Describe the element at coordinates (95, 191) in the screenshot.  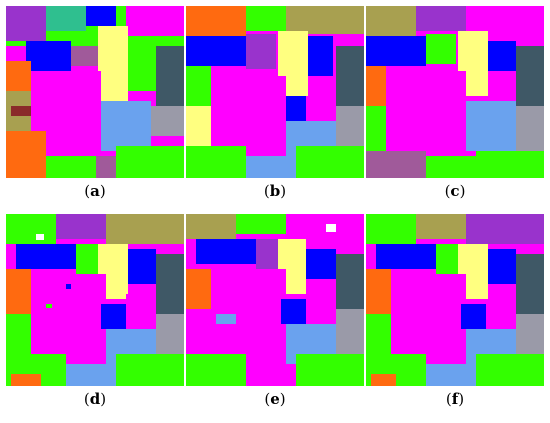
I see `caption-a: (a)` at that location.